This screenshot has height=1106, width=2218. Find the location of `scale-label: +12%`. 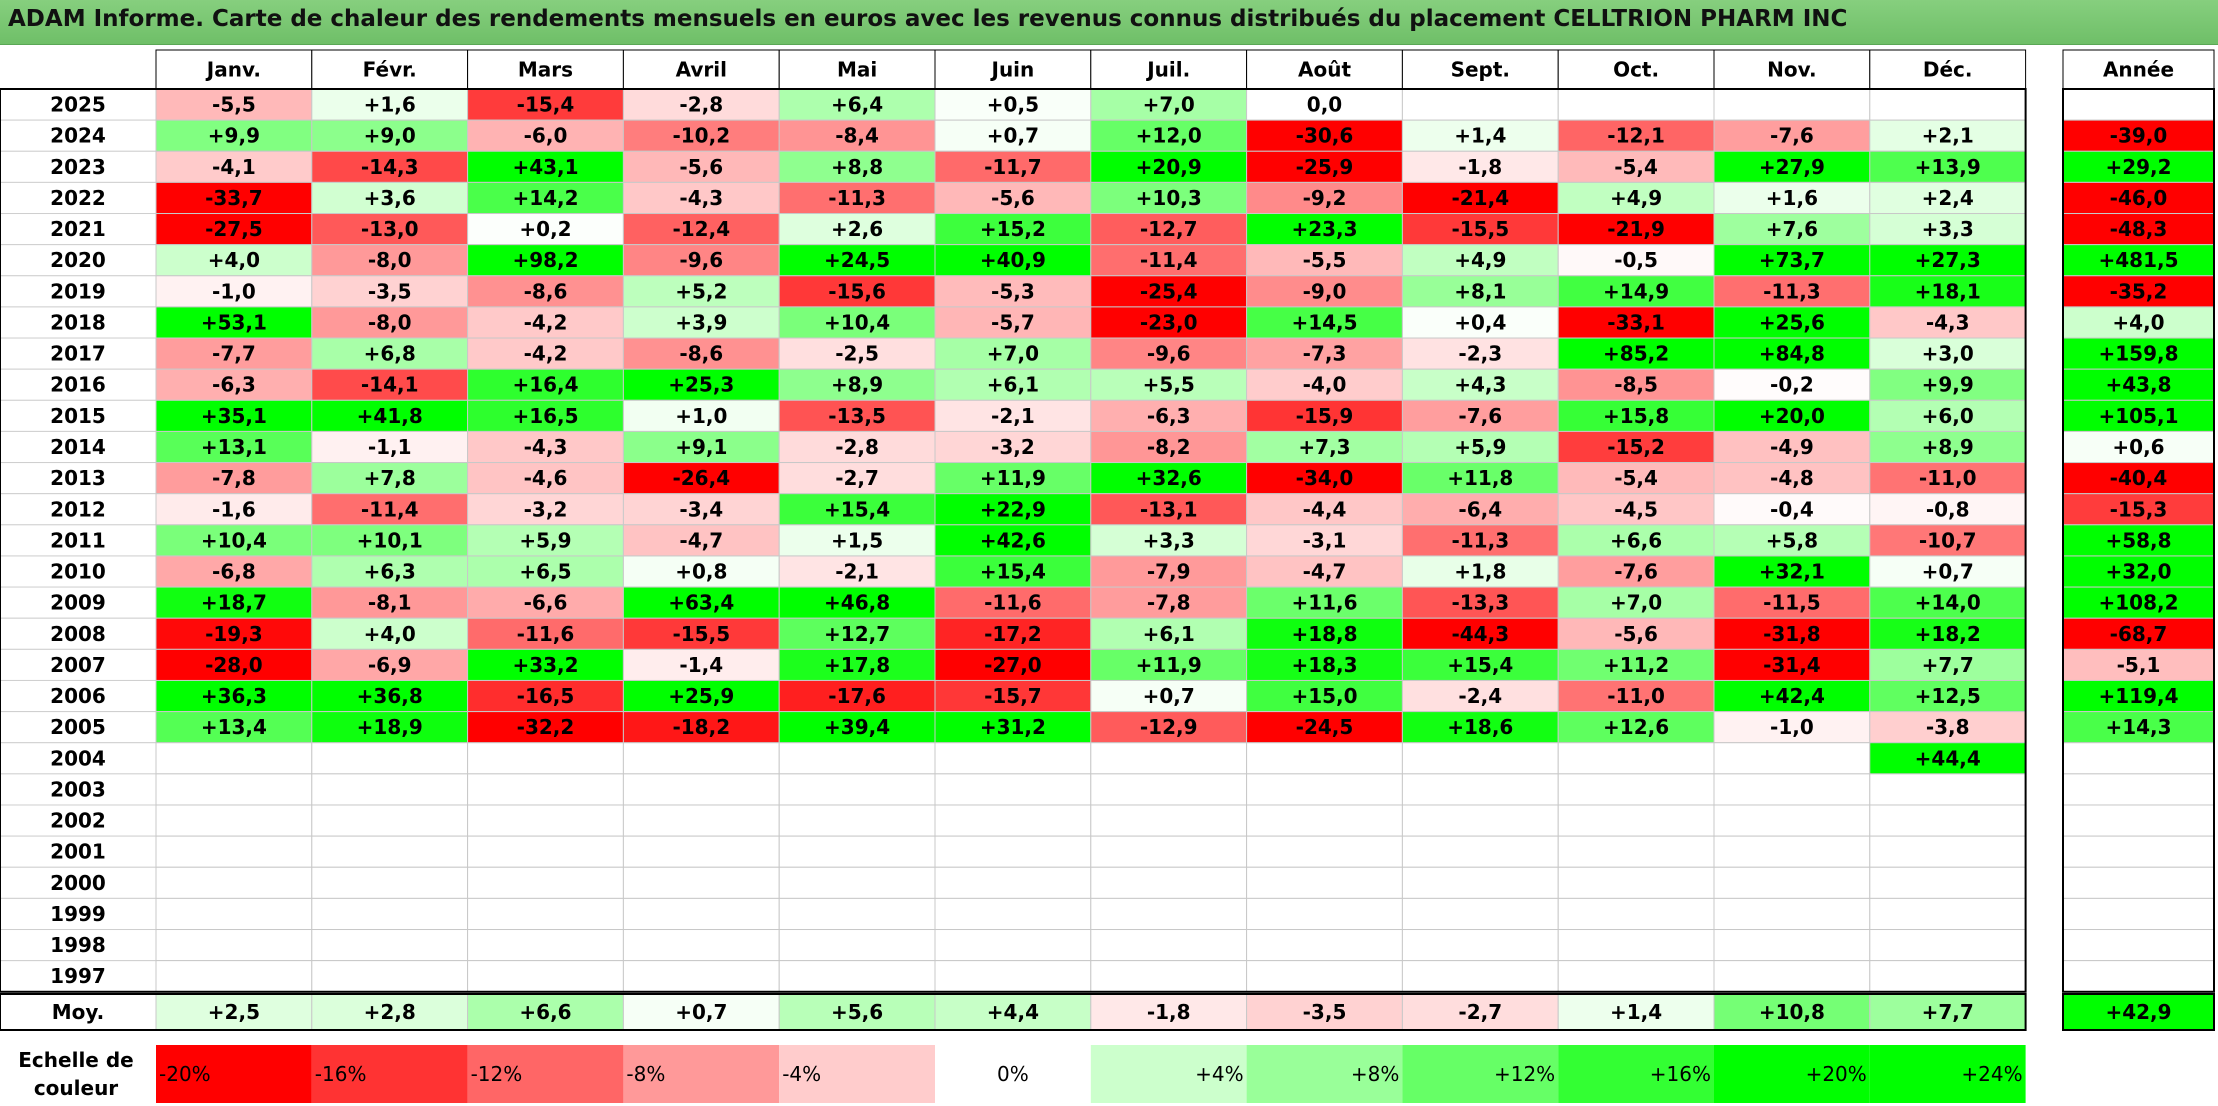

scale-label: +12% is located at coordinates (1524, 1074).